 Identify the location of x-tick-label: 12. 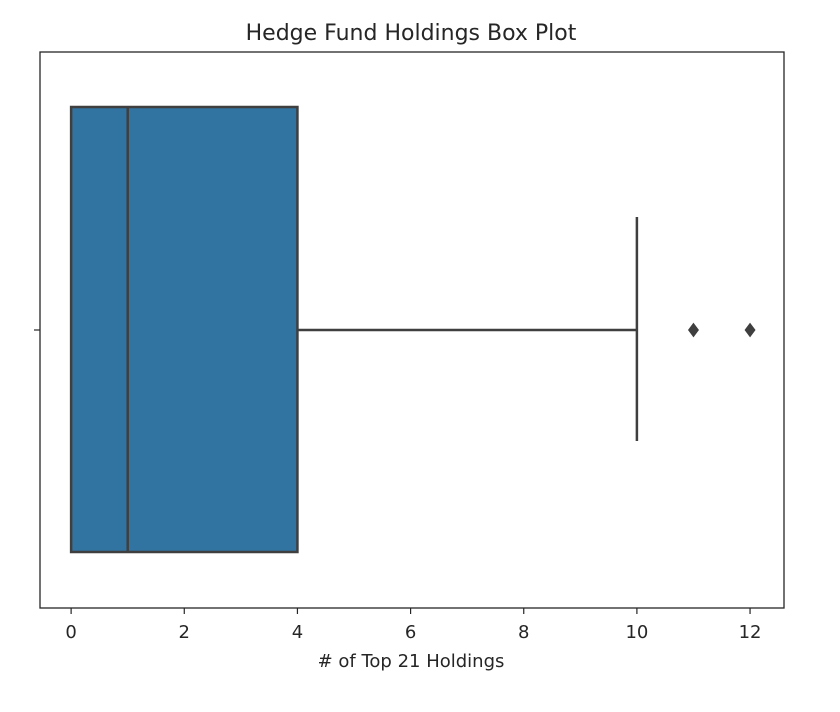
(750, 632).